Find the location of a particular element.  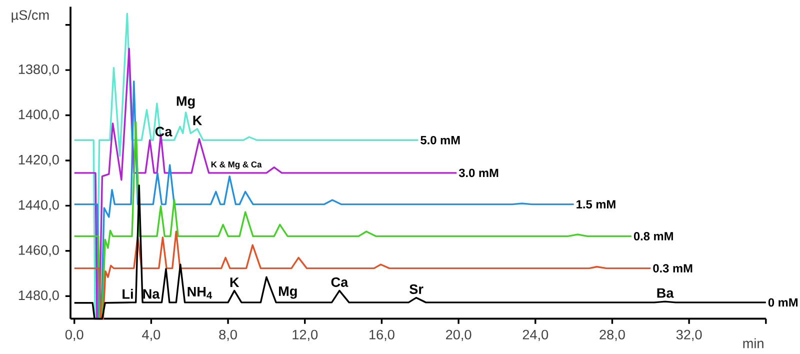

annotation: NH$_{4}$ is located at coordinates (200, 293).